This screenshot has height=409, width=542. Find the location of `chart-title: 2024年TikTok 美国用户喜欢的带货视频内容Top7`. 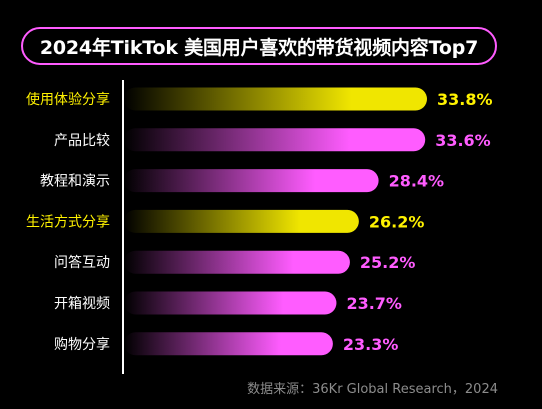

chart-title: 2024年TikTok 美国用户喜欢的带货视频内容Top7 is located at coordinates (259, 47).